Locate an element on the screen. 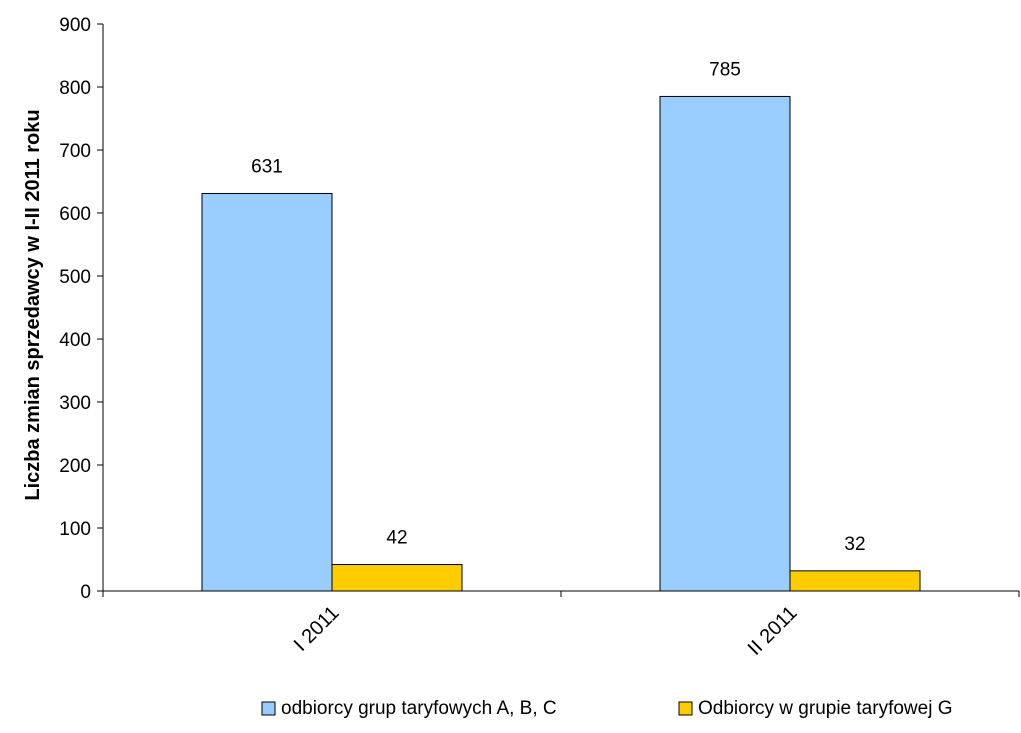  y-tick-label: 900 is located at coordinates (75, 25).